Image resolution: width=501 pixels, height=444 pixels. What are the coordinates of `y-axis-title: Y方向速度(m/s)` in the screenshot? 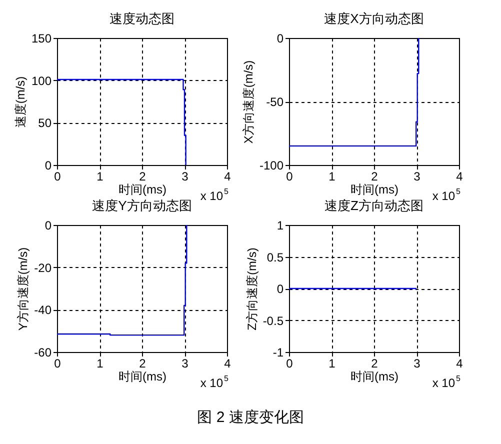 It's located at (23, 289).